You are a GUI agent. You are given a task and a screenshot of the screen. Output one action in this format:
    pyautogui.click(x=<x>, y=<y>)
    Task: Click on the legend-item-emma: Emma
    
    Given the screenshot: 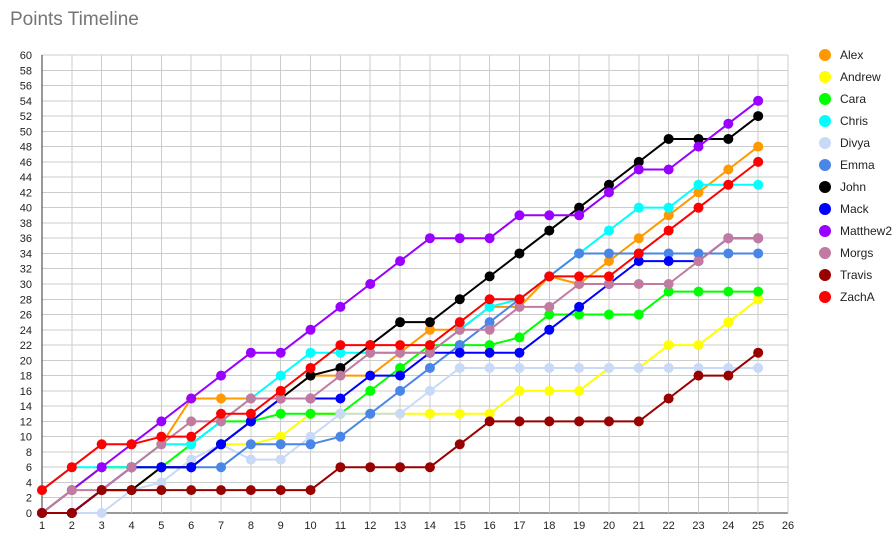 What is the action you would take?
    pyautogui.click(x=847, y=165)
    